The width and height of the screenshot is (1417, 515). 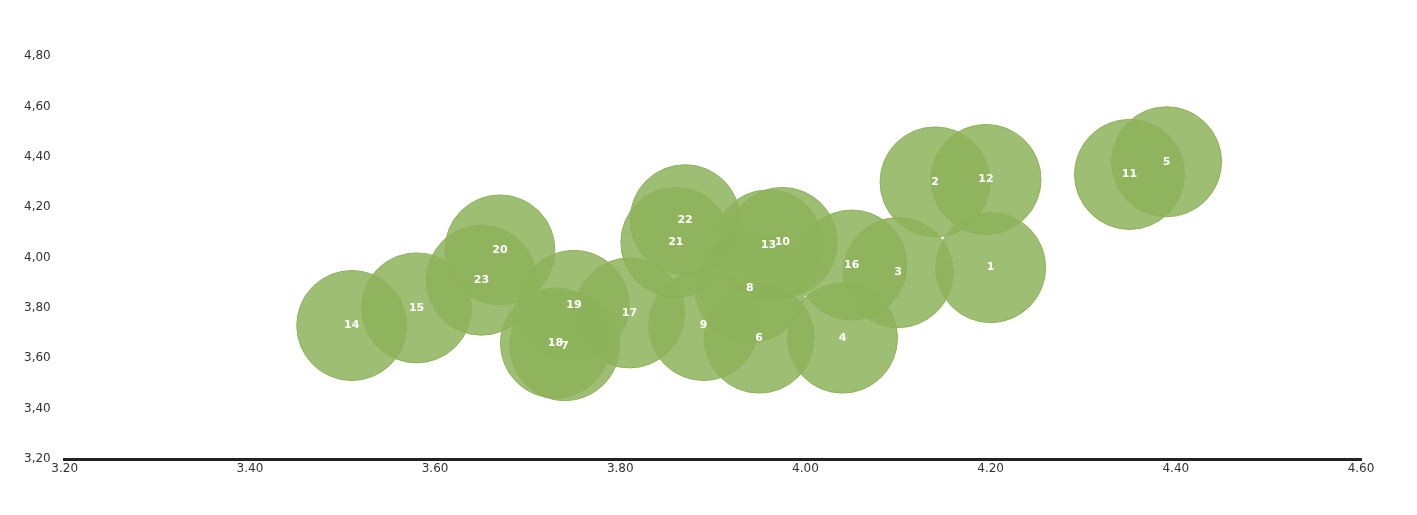 What do you see at coordinates (759, 337) in the screenshot?
I see `annotation: 6` at bounding box center [759, 337].